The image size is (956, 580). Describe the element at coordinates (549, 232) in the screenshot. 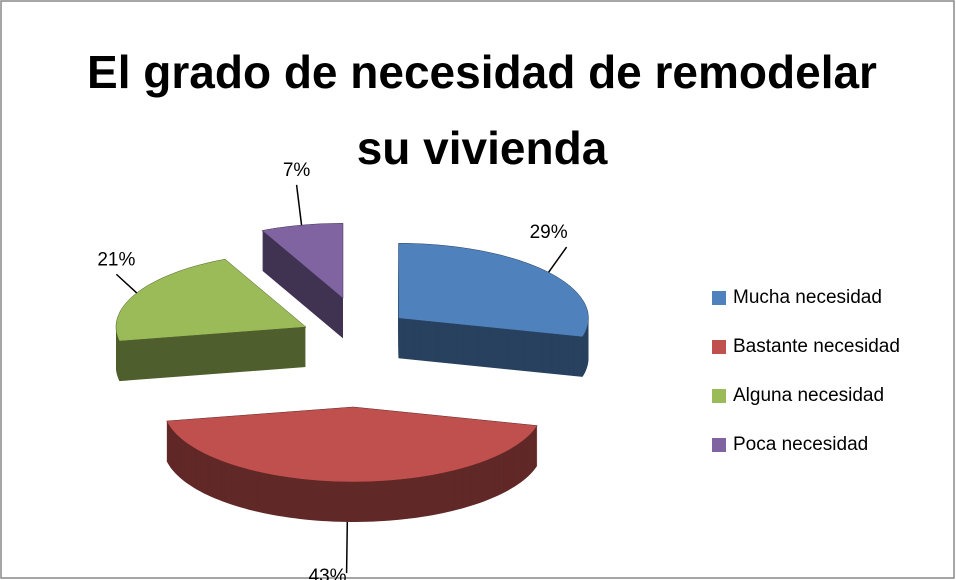

I see `data-label: 29%` at that location.